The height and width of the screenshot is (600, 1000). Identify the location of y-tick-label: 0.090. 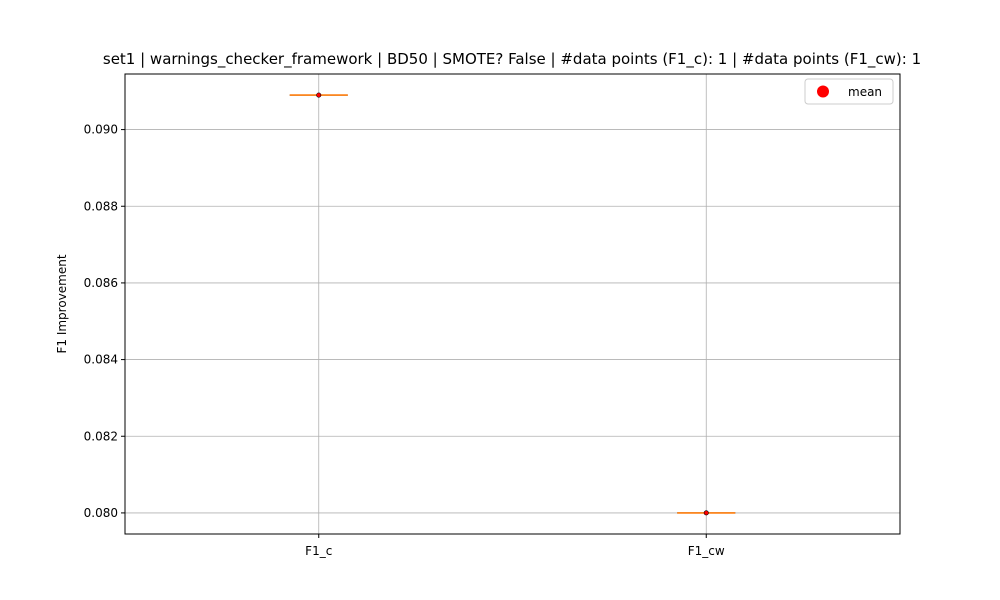
(101, 130).